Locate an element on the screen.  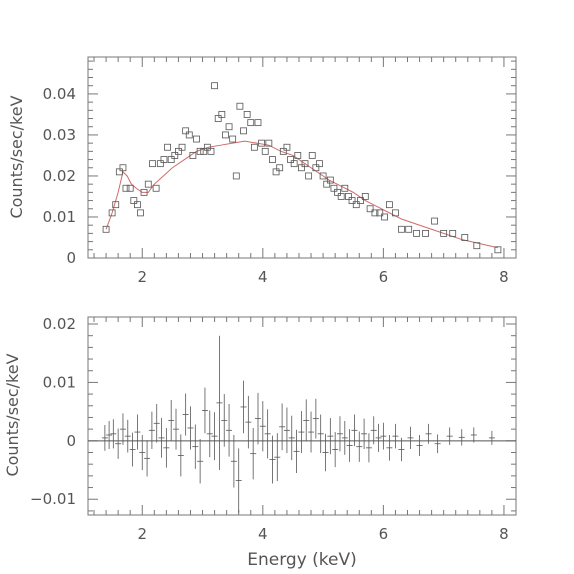
y-tick-label: −0.01 is located at coordinates (53, 499).